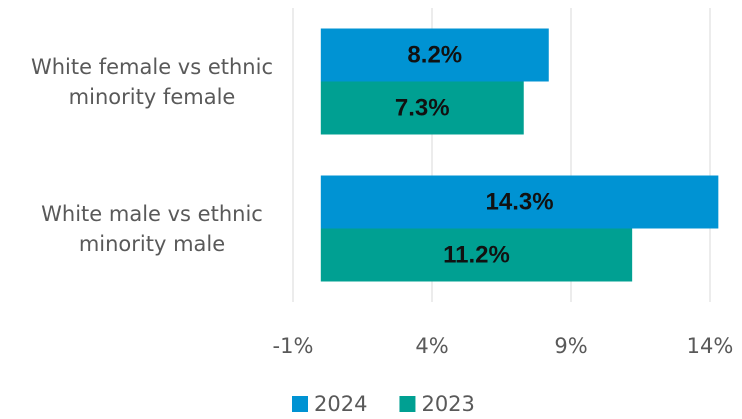  Describe the element at coordinates (710, 346) in the screenshot. I see `x-tick-label: 14%` at that location.